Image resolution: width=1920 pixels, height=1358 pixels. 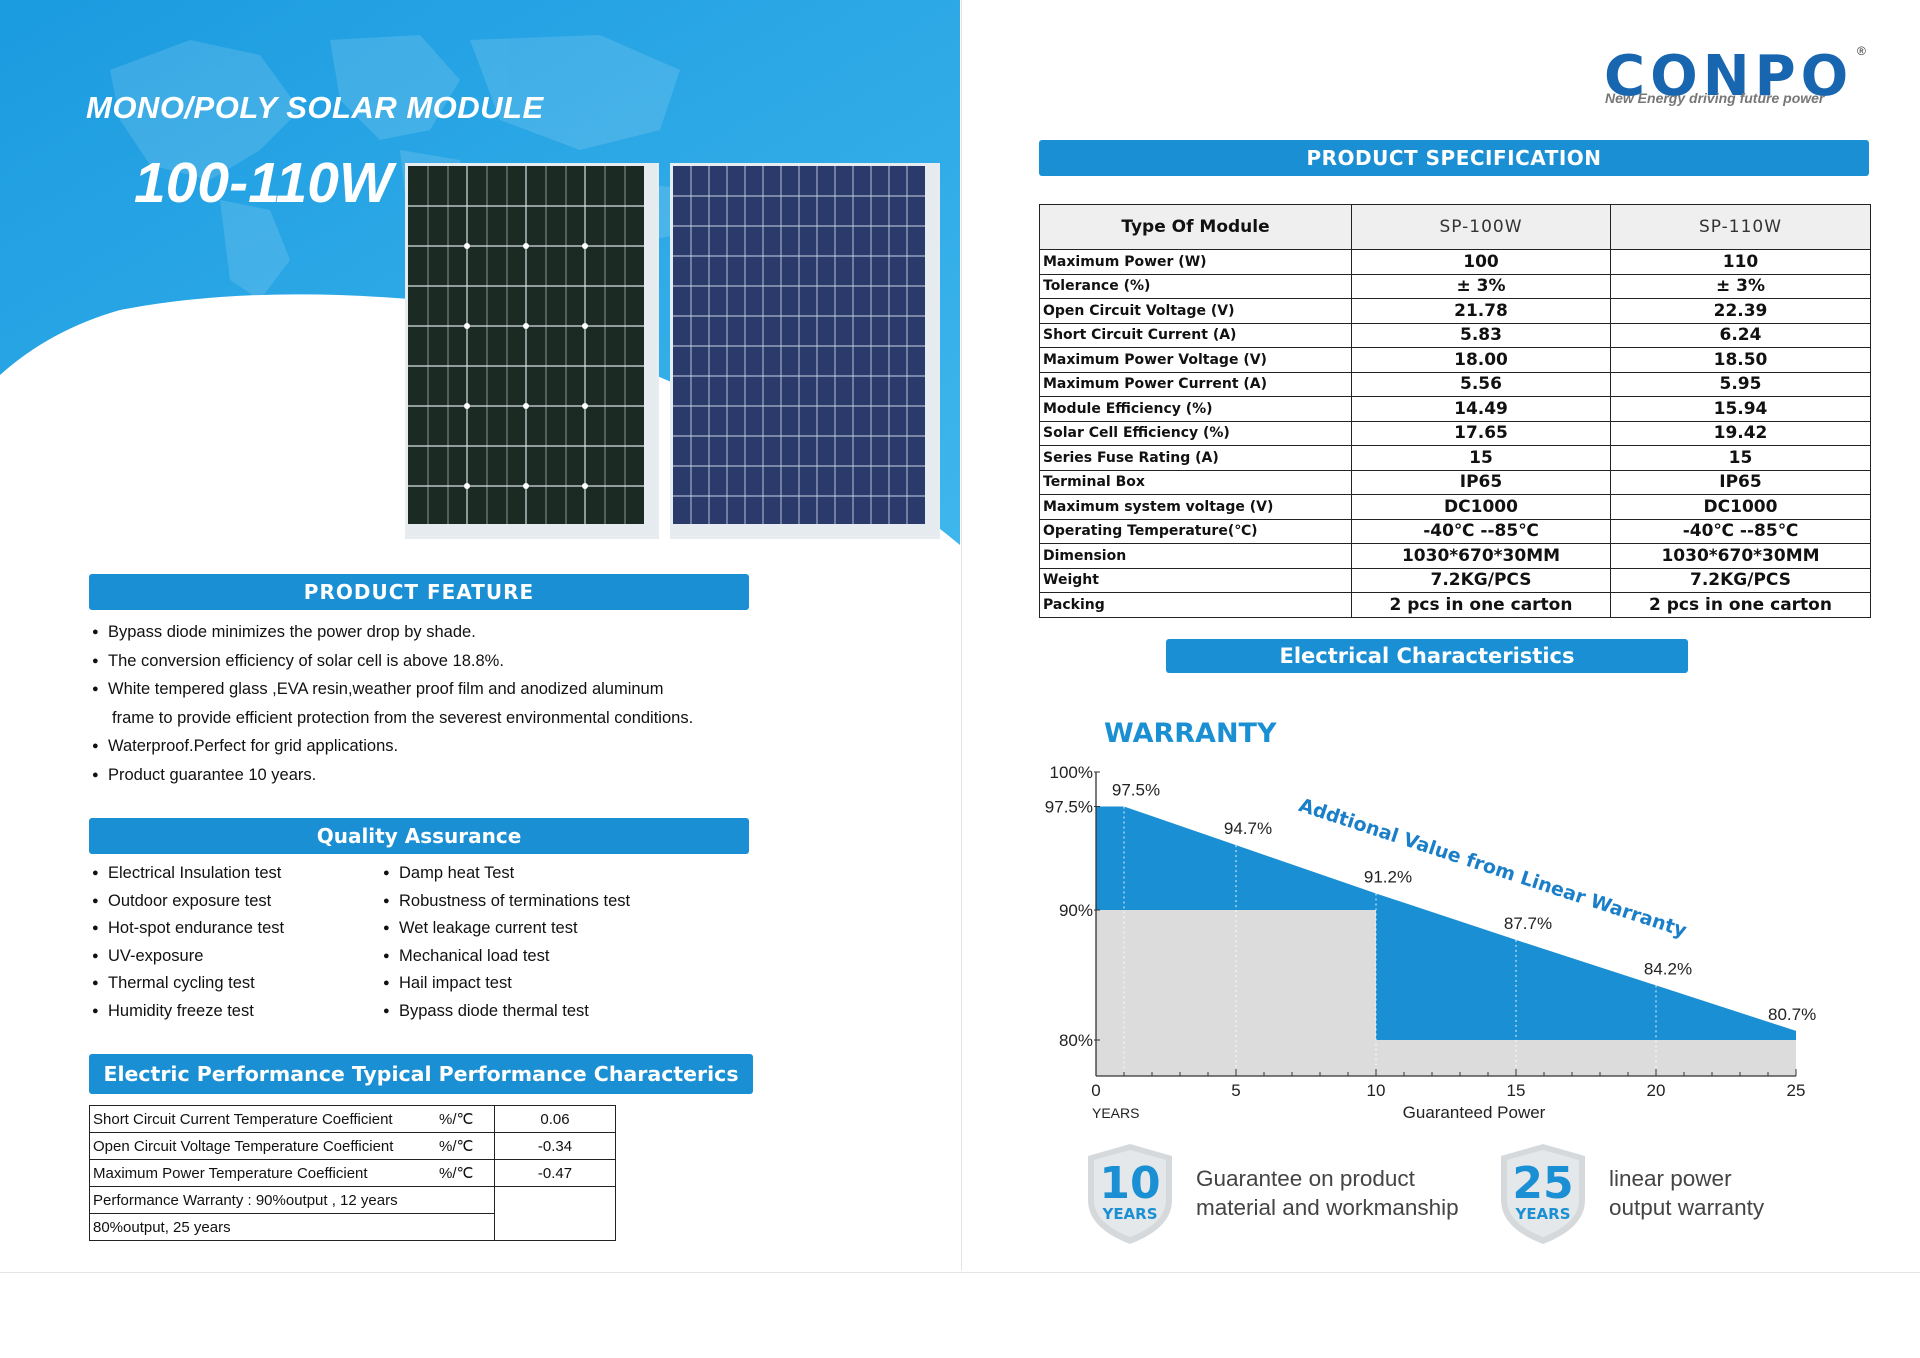 What do you see at coordinates (1709, 1193) in the screenshot?
I see `guarantee-25-text: linear power output warranty` at bounding box center [1709, 1193].